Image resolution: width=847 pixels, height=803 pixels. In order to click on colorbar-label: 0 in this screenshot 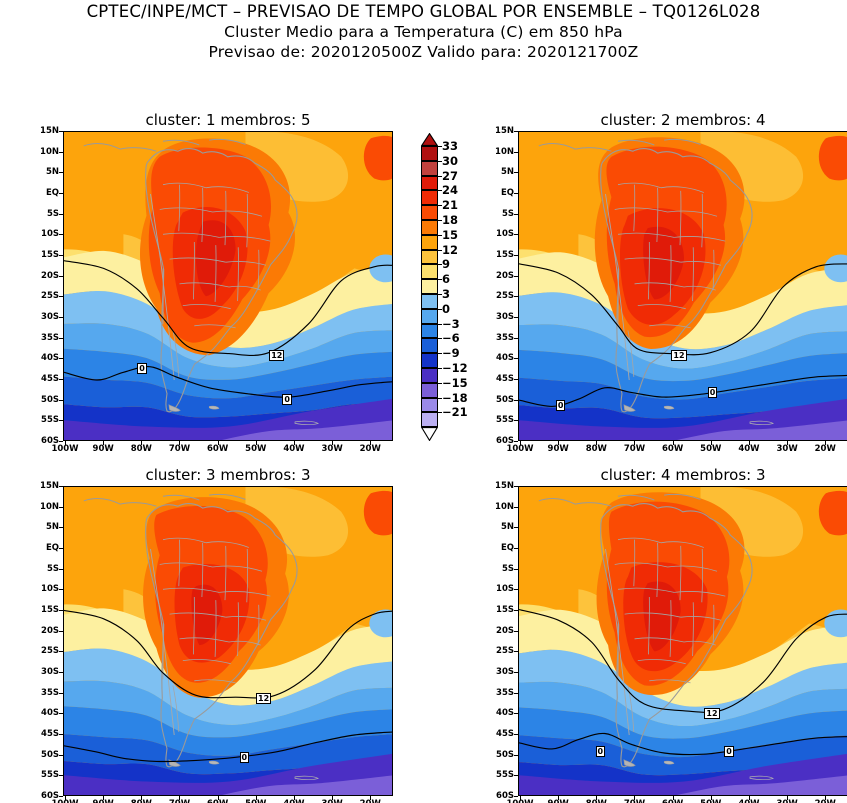, I will do `click(446, 308)`.